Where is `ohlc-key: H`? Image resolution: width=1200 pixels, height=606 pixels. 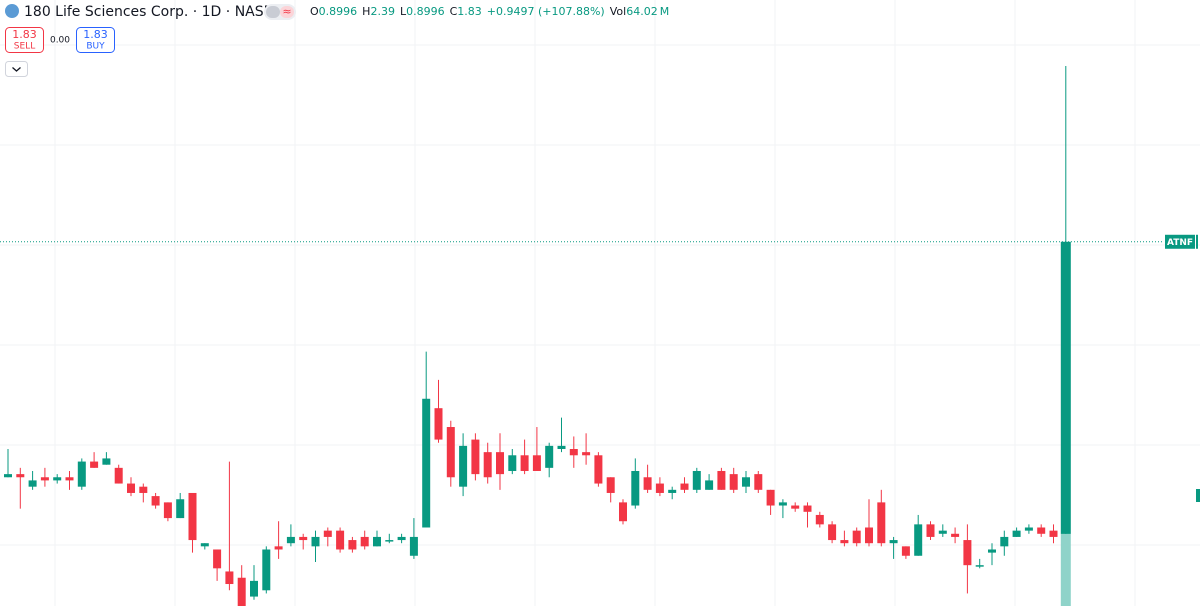 ohlc-key: H is located at coordinates (366, 11).